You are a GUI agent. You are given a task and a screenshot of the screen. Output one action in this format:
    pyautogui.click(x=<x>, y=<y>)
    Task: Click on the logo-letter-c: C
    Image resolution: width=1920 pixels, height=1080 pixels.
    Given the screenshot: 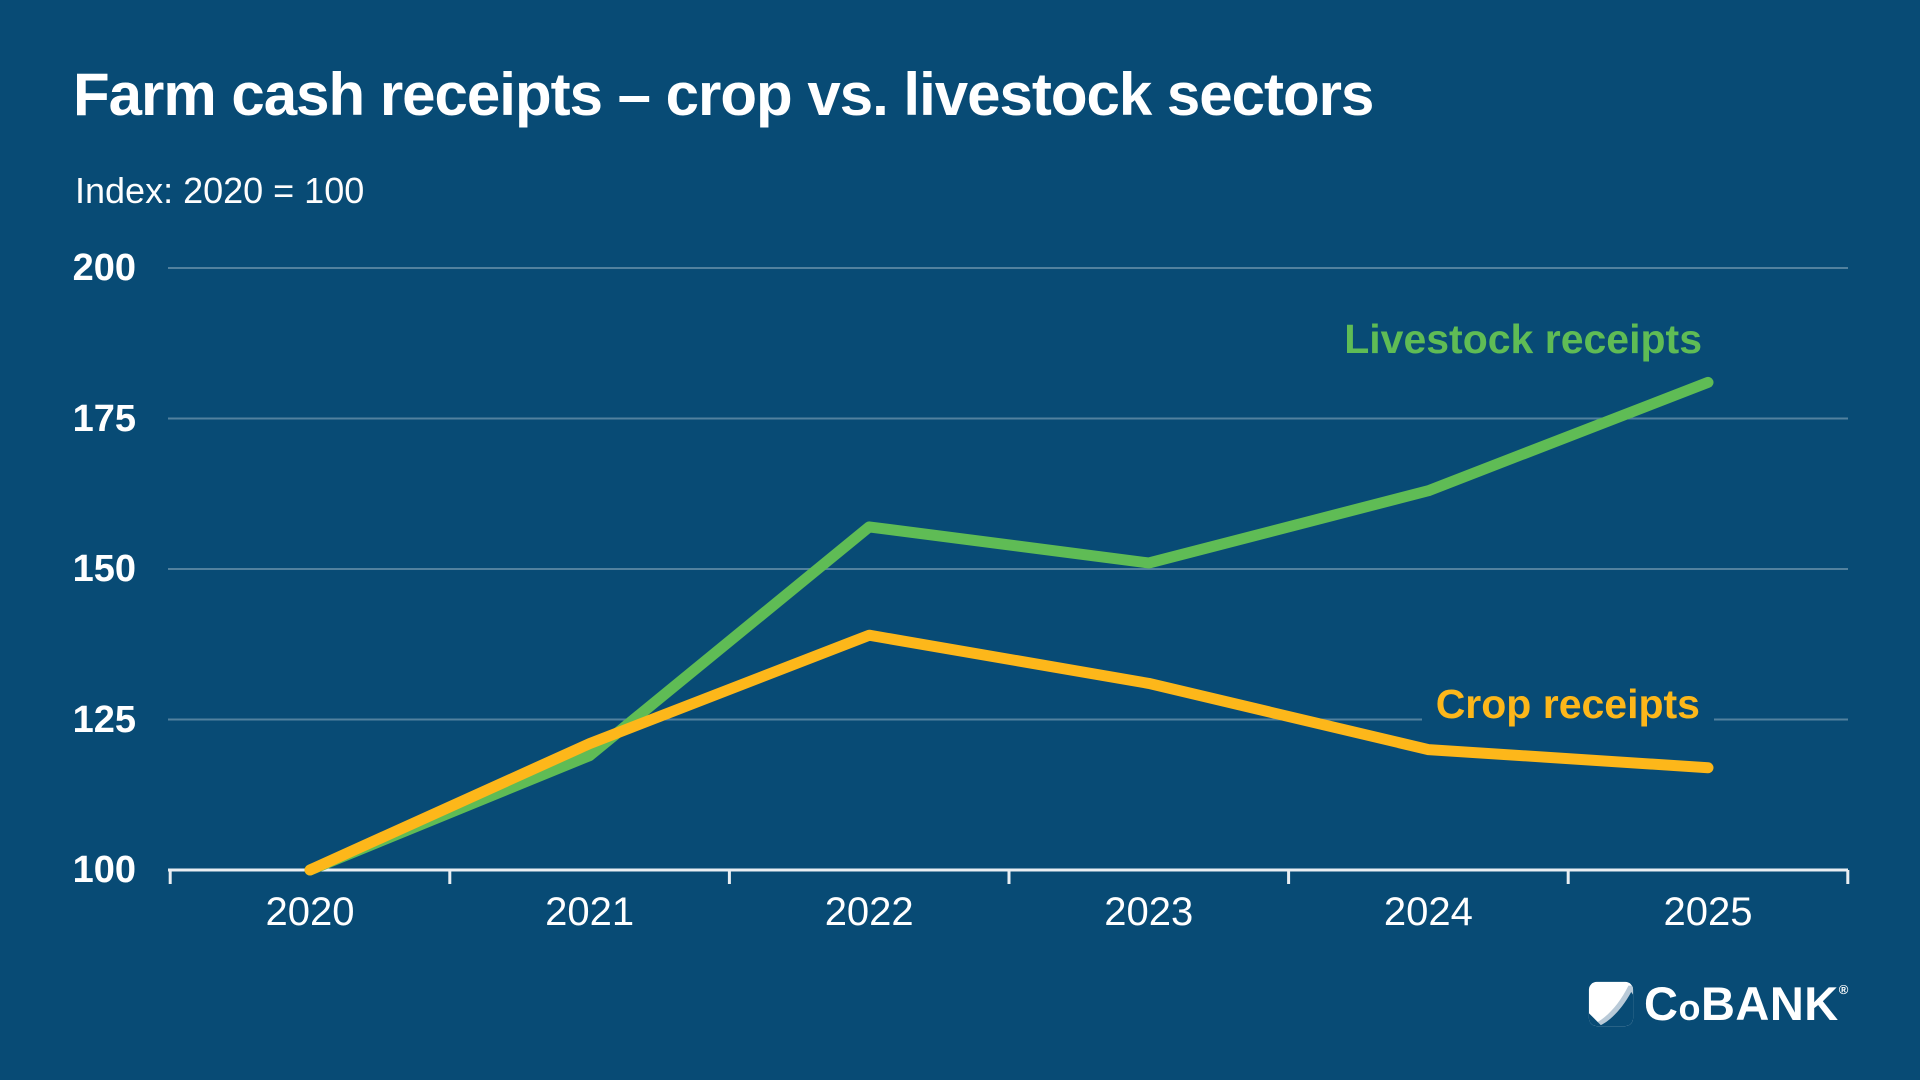 What is the action you would take?
    pyautogui.click(x=1661, y=1003)
    